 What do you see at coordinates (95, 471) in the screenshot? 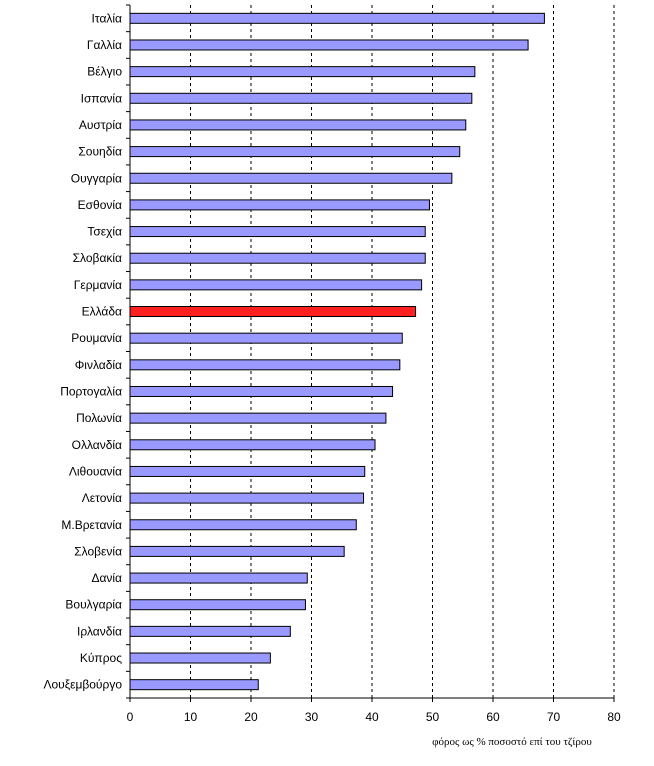
I see `category-label: Λιθουανία` at bounding box center [95, 471].